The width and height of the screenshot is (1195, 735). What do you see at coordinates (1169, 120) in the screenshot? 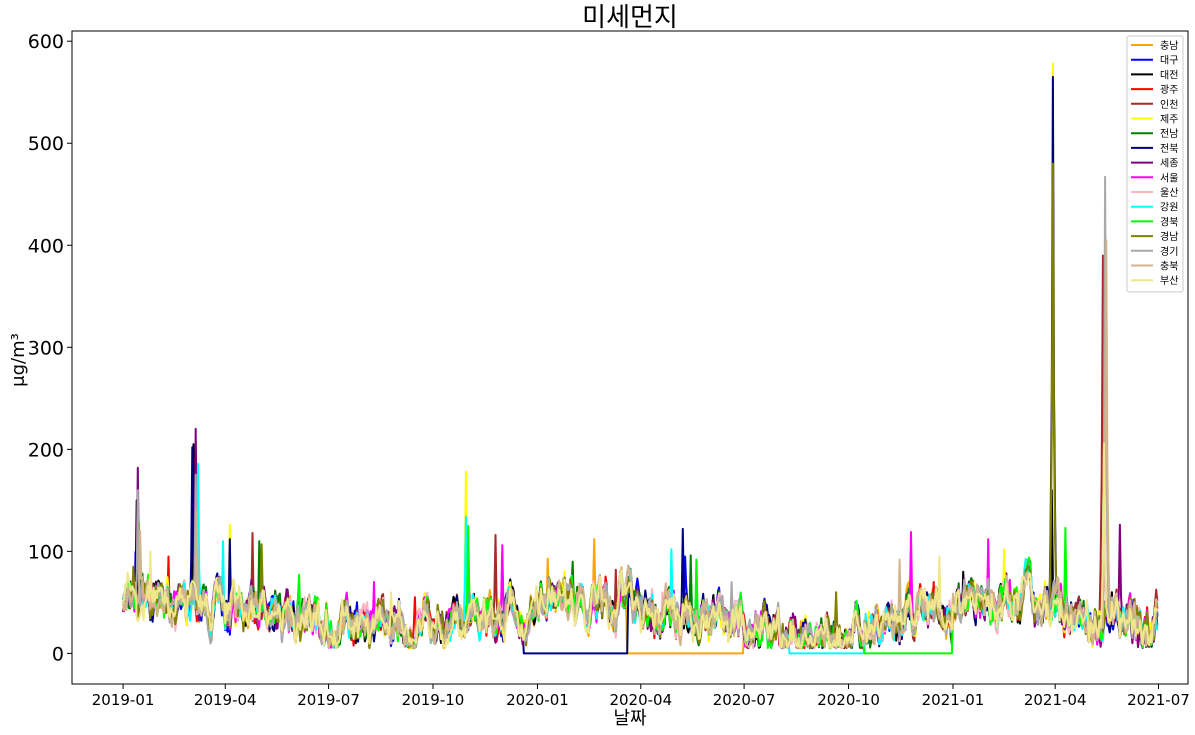
I see `legend-label-5: 제주` at bounding box center [1169, 120].